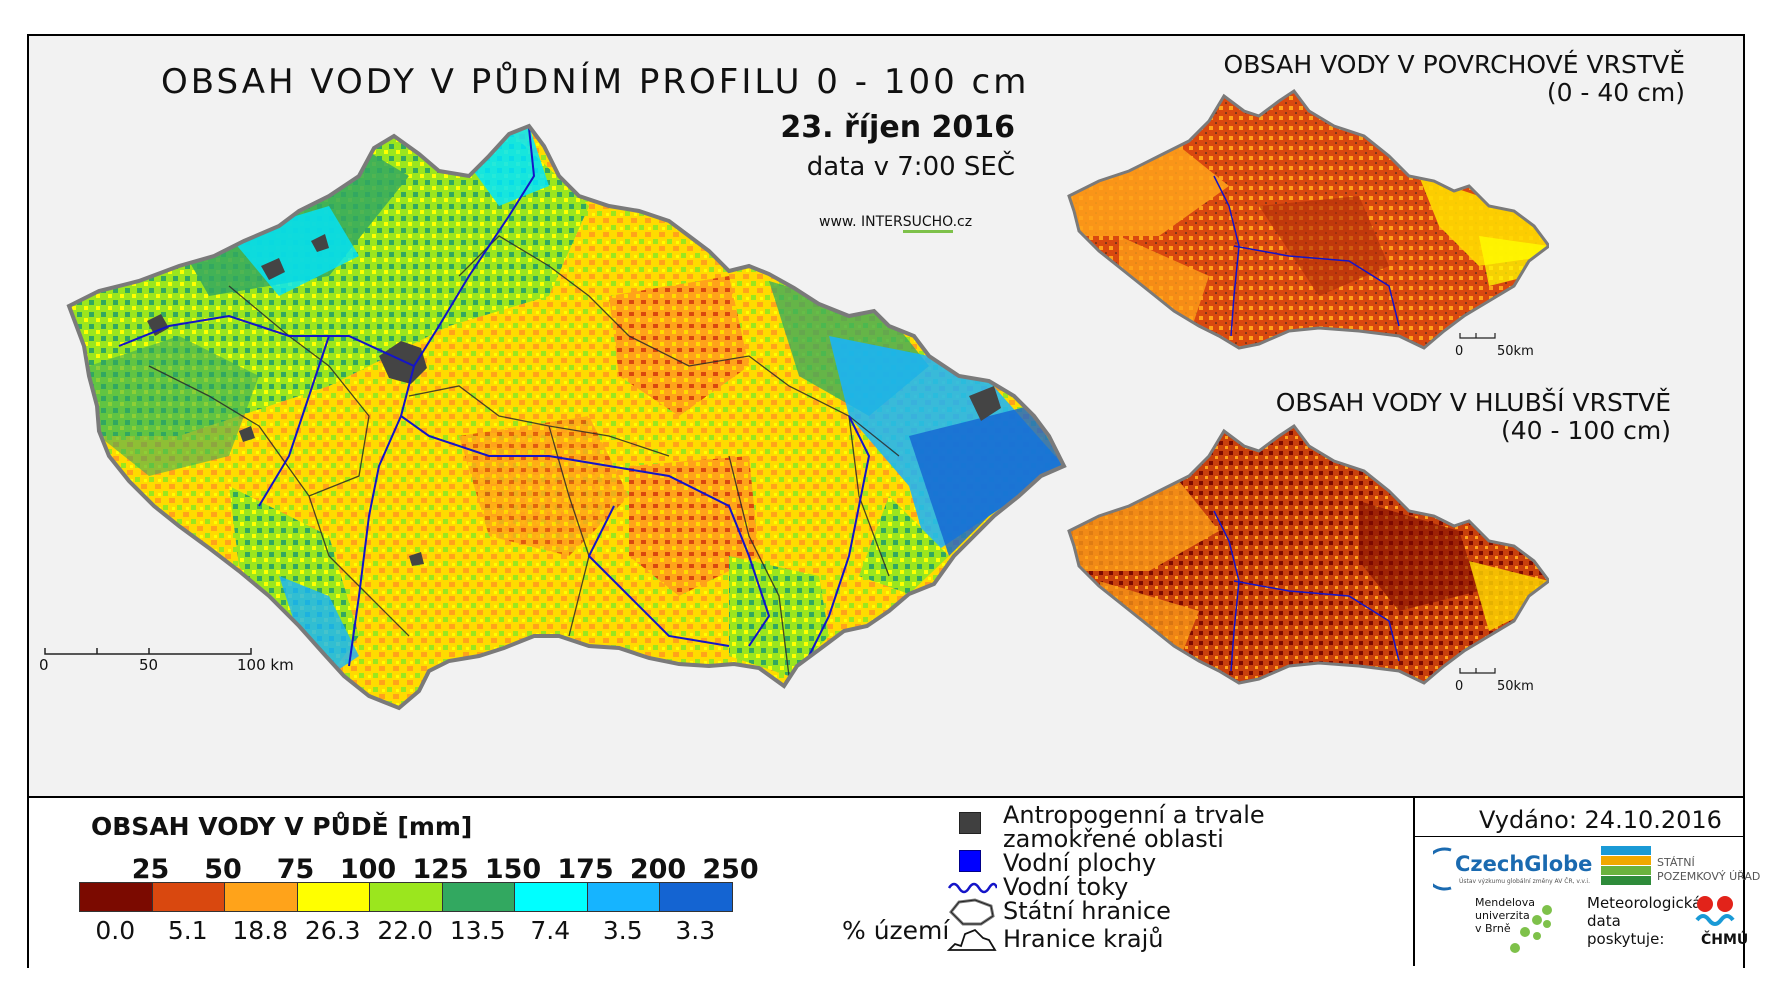 The width and height of the screenshot is (1772, 1003). I want to click on legend-percent-value: 13.5, so click(477, 930).